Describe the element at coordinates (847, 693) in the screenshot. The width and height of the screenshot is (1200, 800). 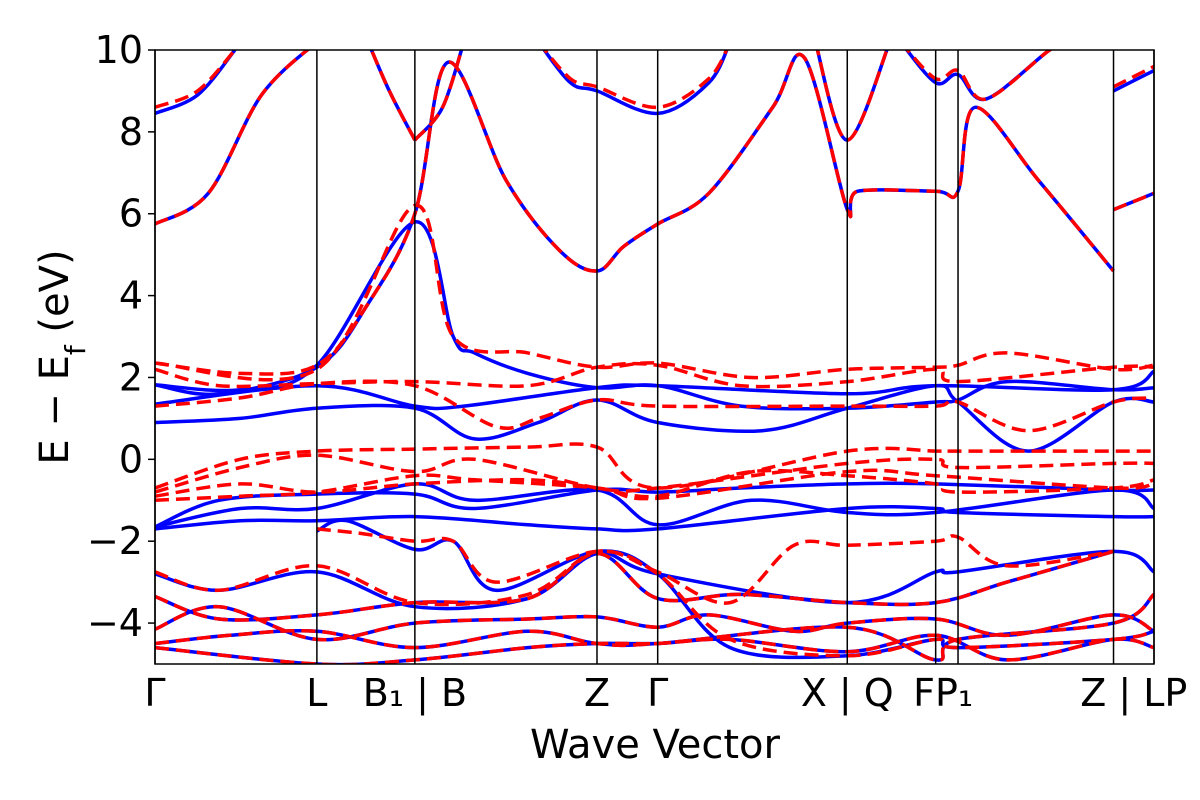
I see `x-tick-label-5: X | Q` at that location.